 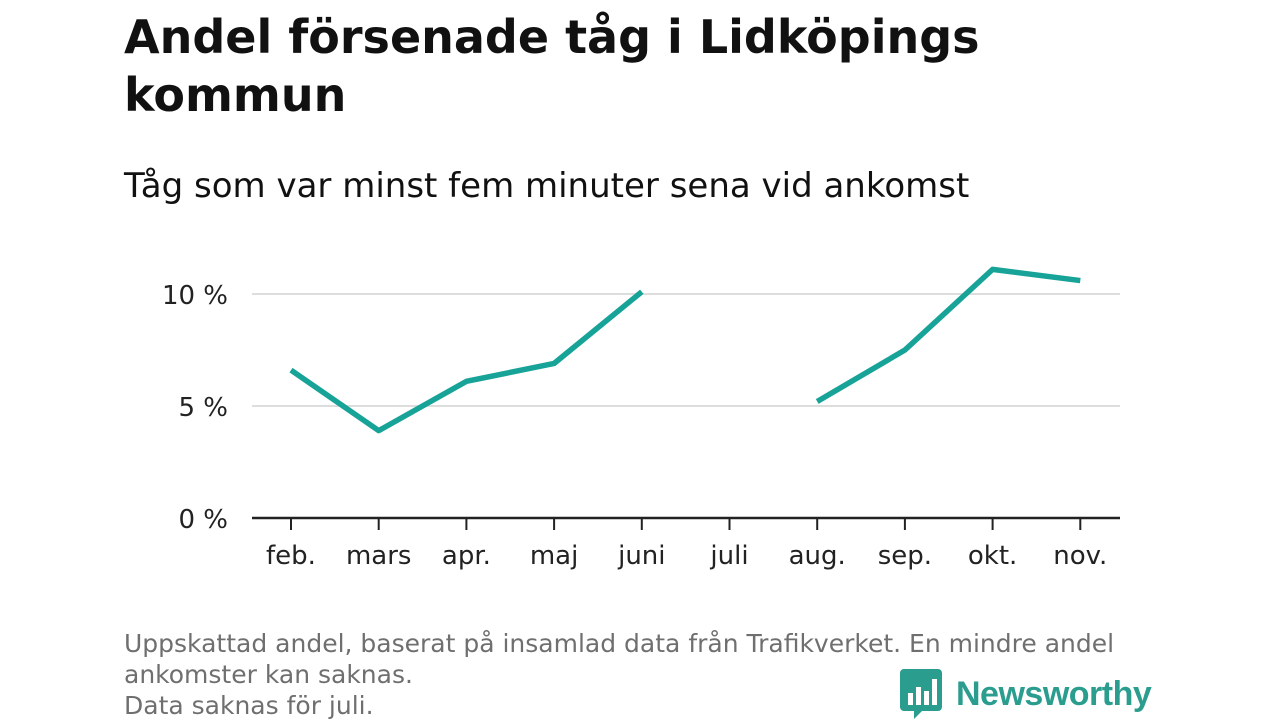 I want to click on x-tick-label-5: juli, so click(x=728, y=556).